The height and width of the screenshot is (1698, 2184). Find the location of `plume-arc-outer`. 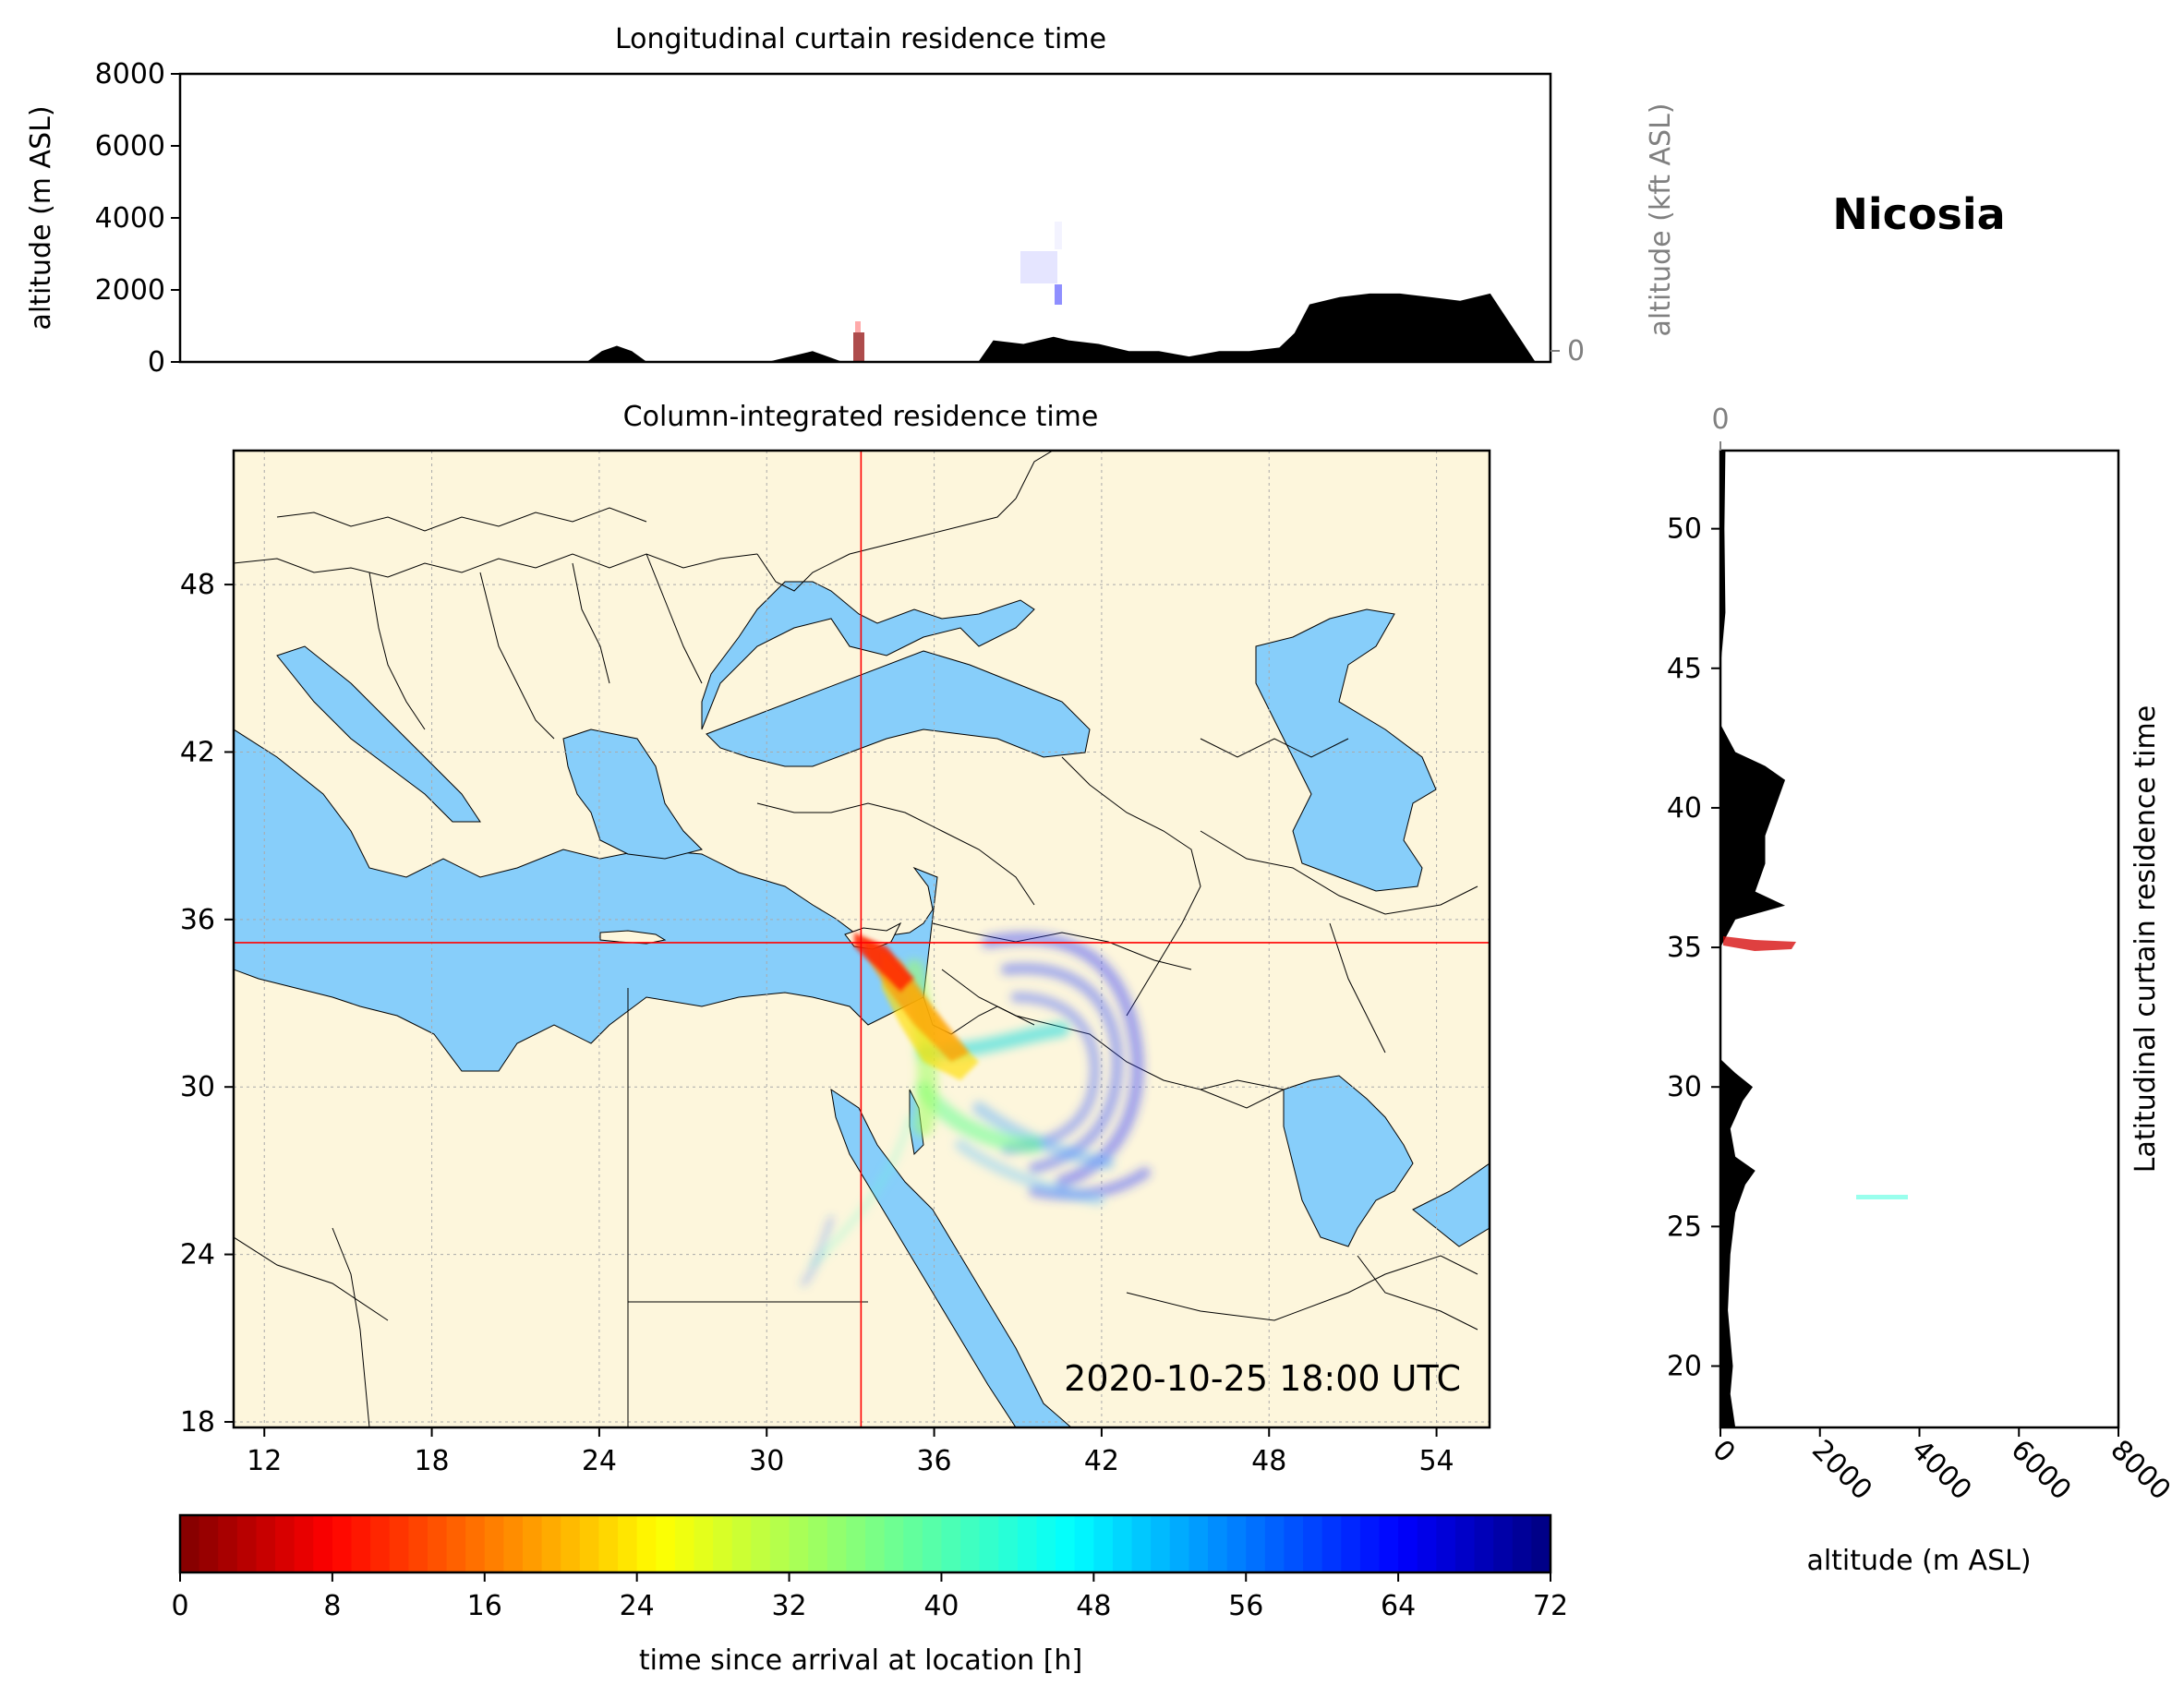

plume-arc-outer is located at coordinates (1063, 1060).